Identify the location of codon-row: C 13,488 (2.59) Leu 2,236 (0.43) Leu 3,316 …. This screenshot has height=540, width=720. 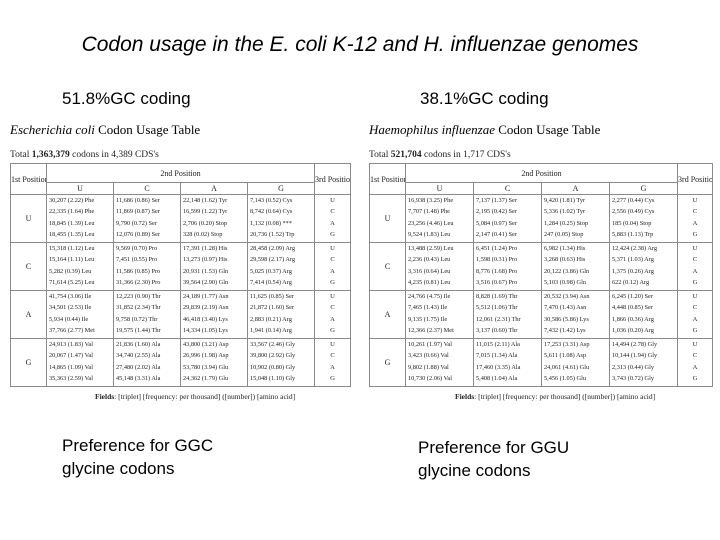
(541, 266).